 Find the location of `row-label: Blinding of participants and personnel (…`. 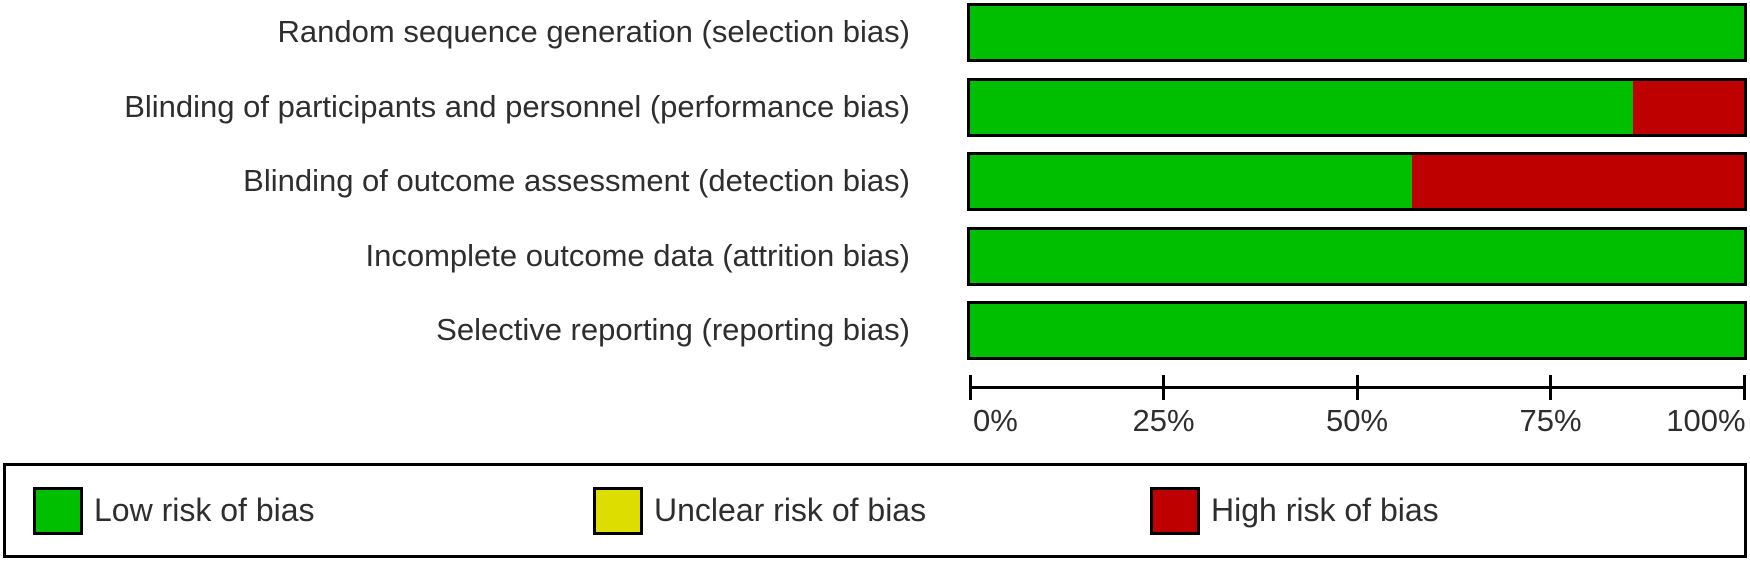

row-label: Blinding of participants and personnel (… is located at coordinates (517, 106).